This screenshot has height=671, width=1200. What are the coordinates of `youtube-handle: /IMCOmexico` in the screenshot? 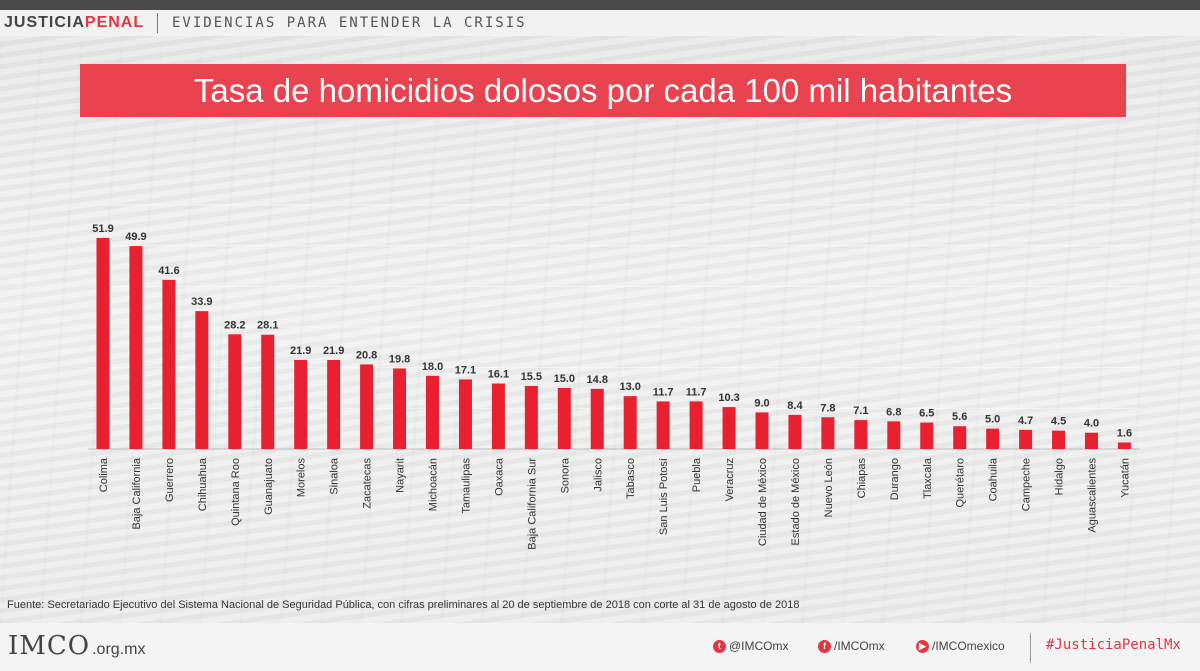 It's located at (968, 646).